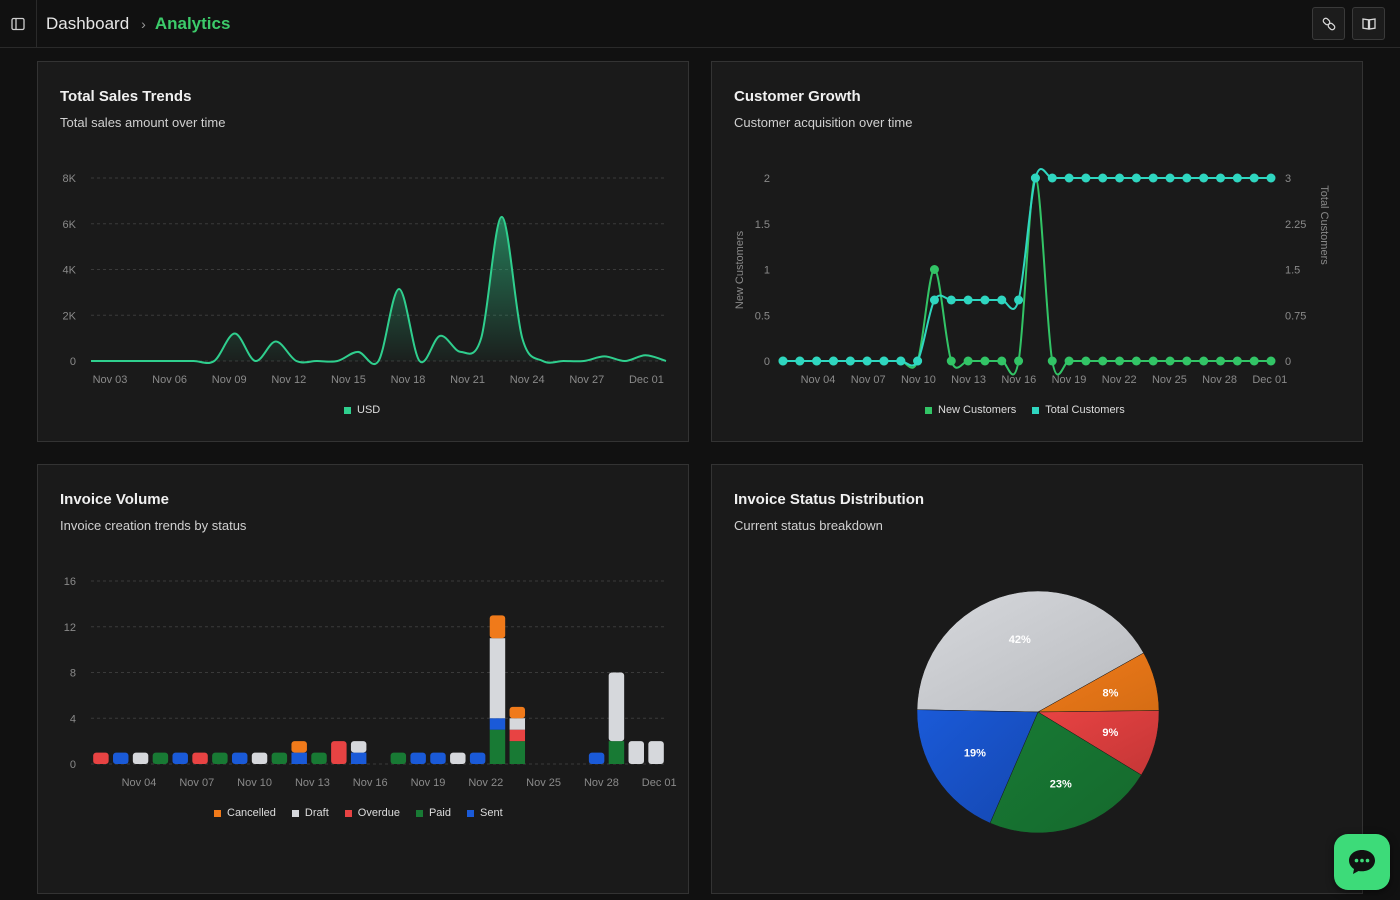 This screenshot has width=1400, height=900. What do you see at coordinates (1368, 23) in the screenshot?
I see `docs-button` at bounding box center [1368, 23].